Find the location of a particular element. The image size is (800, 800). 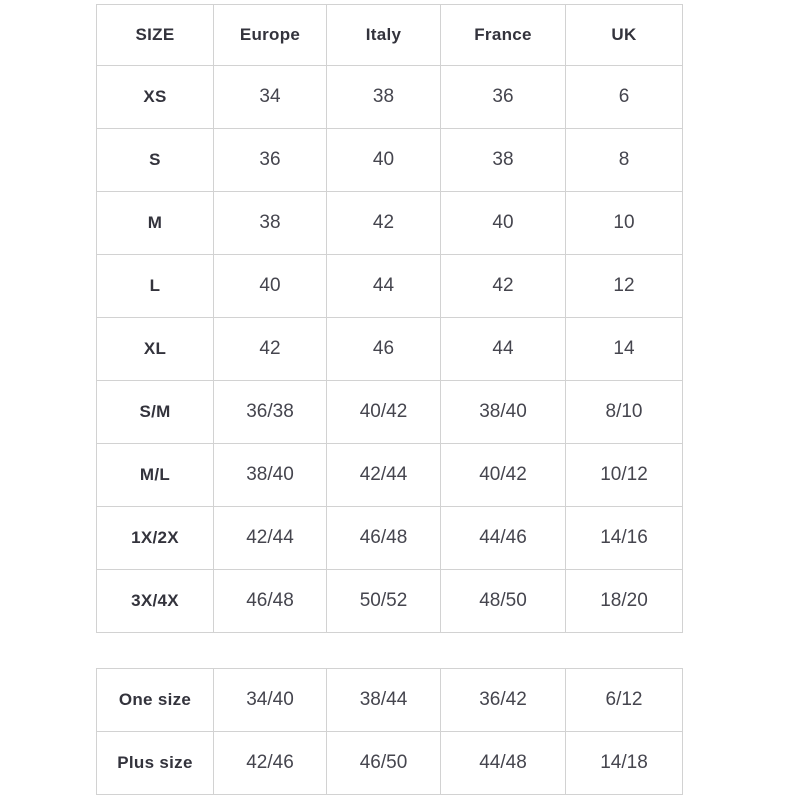

table-row-plus-size: Plus size 42/46 46/50 44/48 14/18 is located at coordinates (389, 763).